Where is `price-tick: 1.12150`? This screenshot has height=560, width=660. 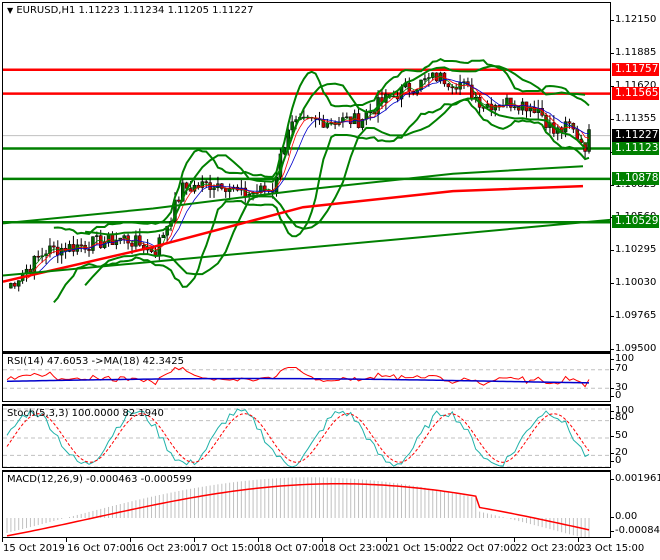
price-tick: 1.12150 is located at coordinates (633, 19).